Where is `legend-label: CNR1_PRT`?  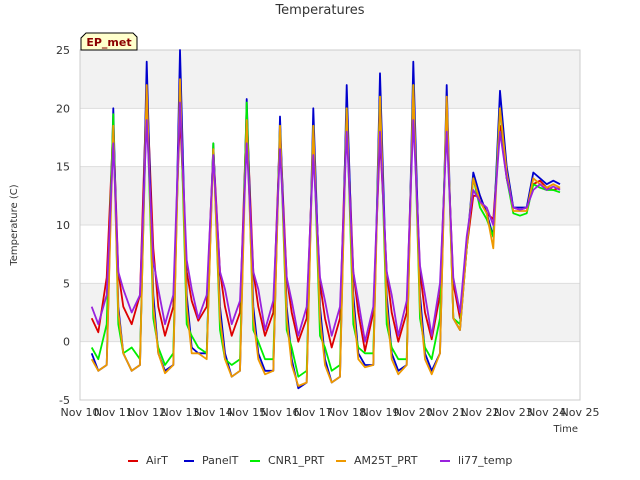
legend-label: CNR1_PRT is located at coordinates (296, 460).